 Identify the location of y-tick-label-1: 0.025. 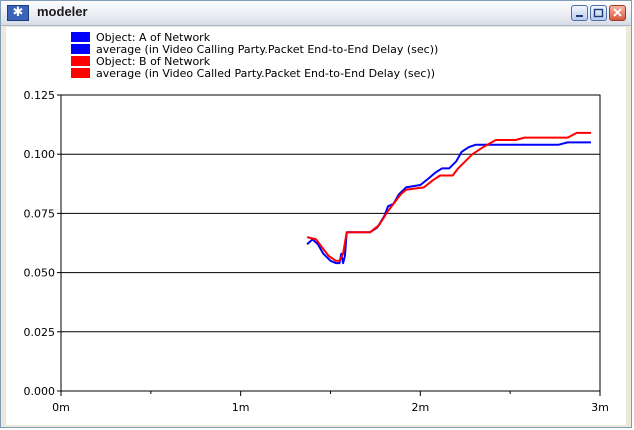
(40, 332).